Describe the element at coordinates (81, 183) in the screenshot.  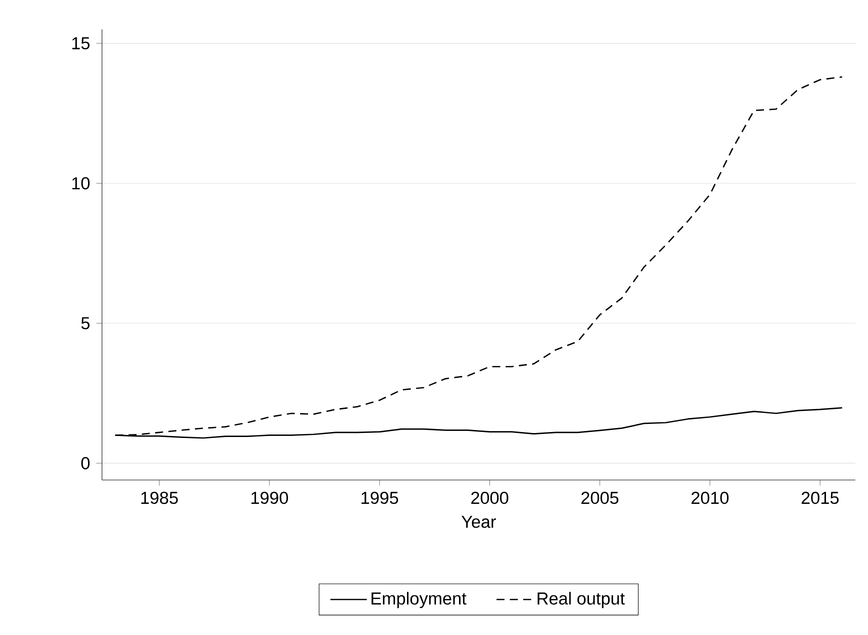
I see `y-tick-label: 10` at that location.